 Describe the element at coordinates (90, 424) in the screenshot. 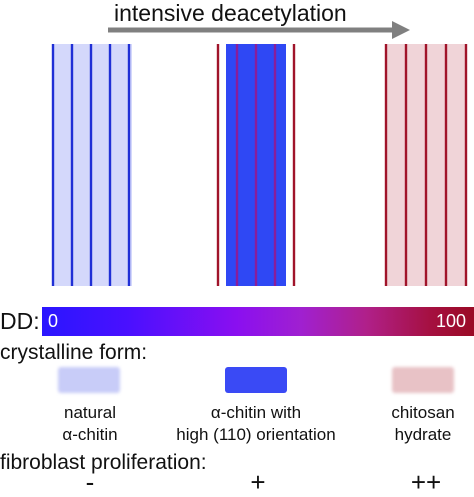

I see `caption-natural: natural α-chitin` at that location.